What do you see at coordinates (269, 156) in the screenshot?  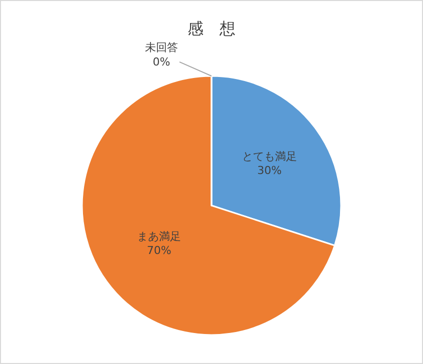 I see `slice-label: とても満足` at bounding box center [269, 156].